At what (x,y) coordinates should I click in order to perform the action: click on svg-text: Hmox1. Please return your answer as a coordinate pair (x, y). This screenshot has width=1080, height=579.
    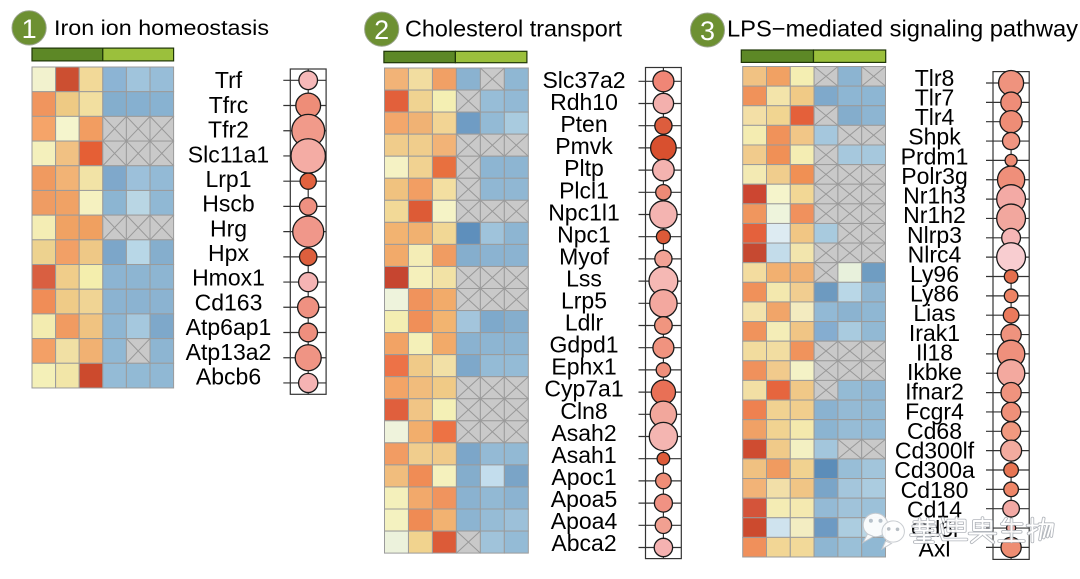
    Looking at the image, I should click on (228, 278).